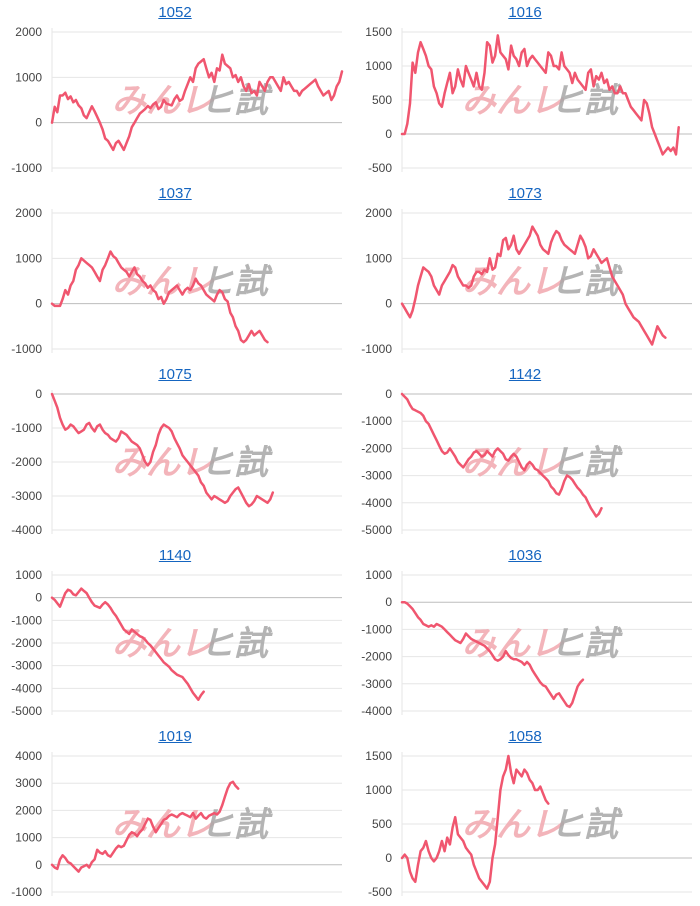 This screenshot has width=700, height=906. What do you see at coordinates (28, 783) in the screenshot?
I see `y-tick-label: 3000` at bounding box center [28, 783].